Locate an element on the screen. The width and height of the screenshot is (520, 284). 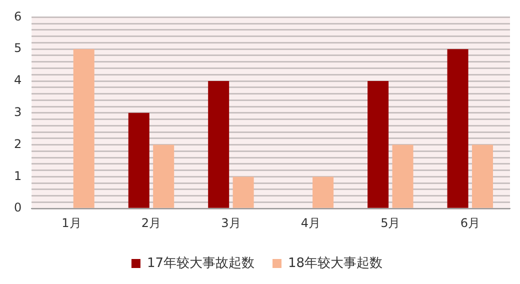
y-tick-label: 4 is located at coordinates (18, 80).